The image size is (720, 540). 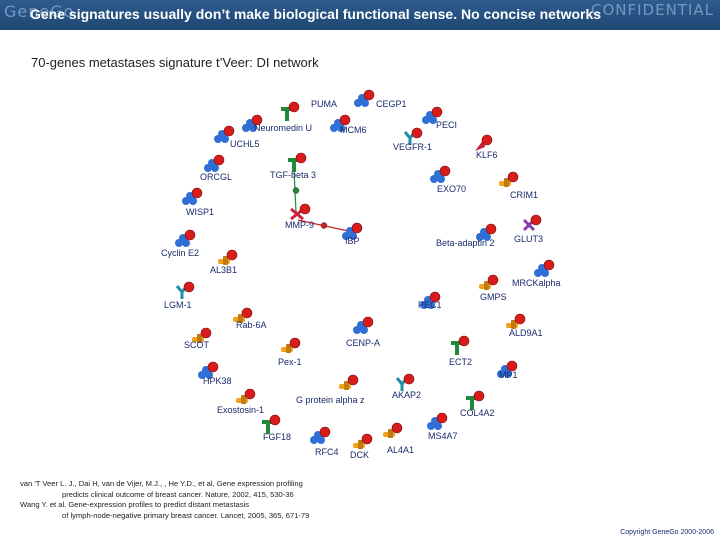 I want to click on node-label: Beta-adaptin 2, so click(x=465, y=243).